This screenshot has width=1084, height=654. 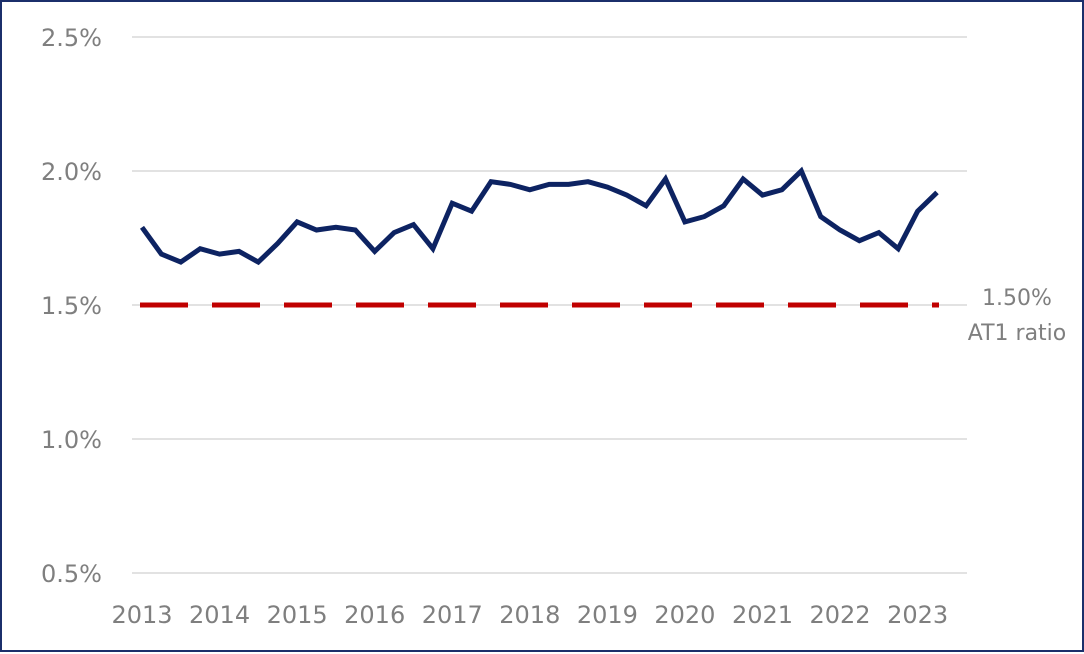 What do you see at coordinates (1017, 298) in the screenshot?
I see `reference-line-value-label: 1.50%` at bounding box center [1017, 298].